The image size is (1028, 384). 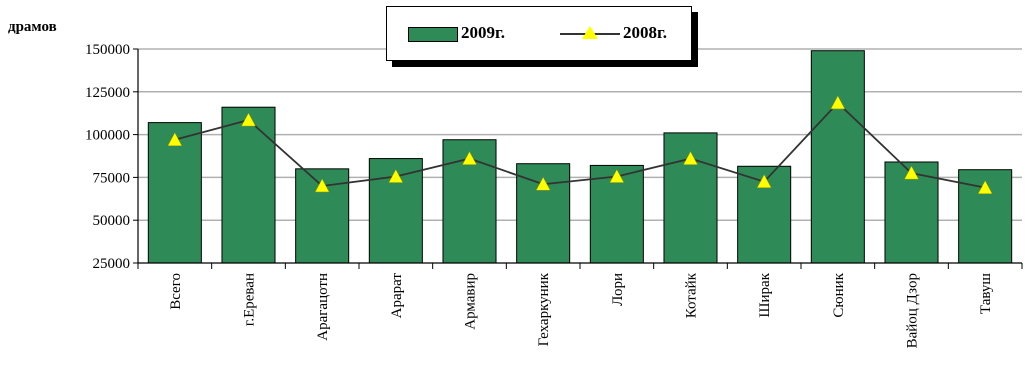 What do you see at coordinates (913, 310) in the screenshot?
I see `x-category-label: Вайоц Дзор` at bounding box center [913, 310].